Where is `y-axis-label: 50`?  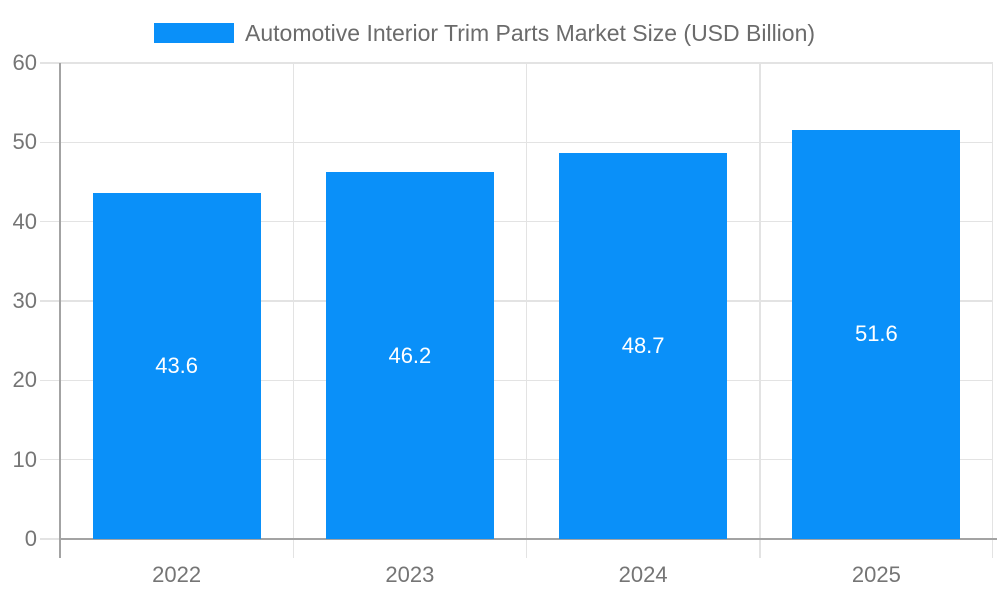
y-axis-label: 50 is located at coordinates (24, 142).